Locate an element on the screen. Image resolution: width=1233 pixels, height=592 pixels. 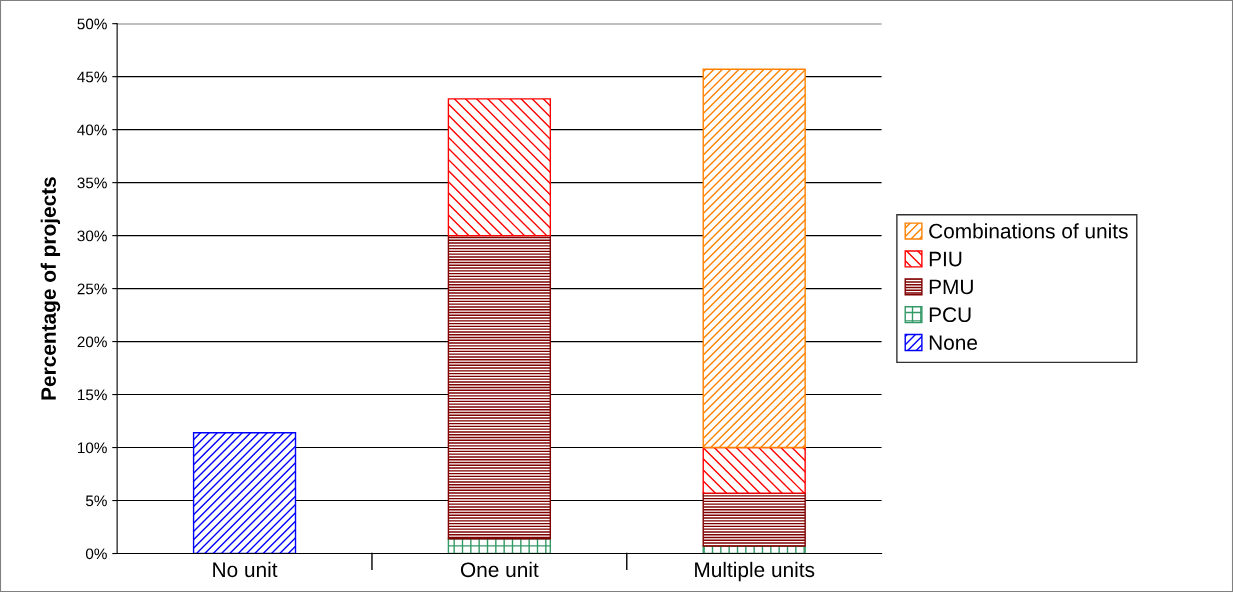
y-axis-title: Percentage of projects is located at coordinates (50, 288).